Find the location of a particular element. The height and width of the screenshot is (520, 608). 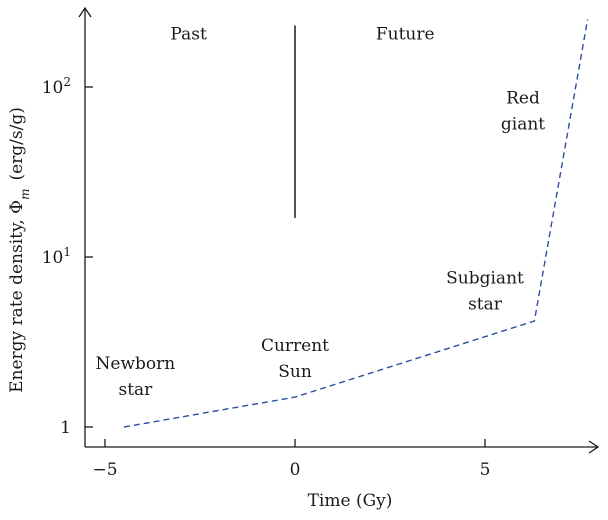

y-tick-label-0: 1 is located at coordinates (65, 428).